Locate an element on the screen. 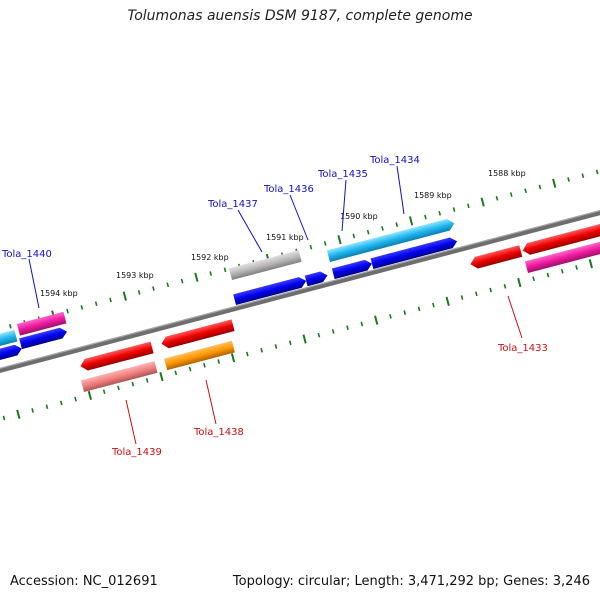 The image size is (600, 600). gene-label-forward: Tola_1437 is located at coordinates (232, 204).